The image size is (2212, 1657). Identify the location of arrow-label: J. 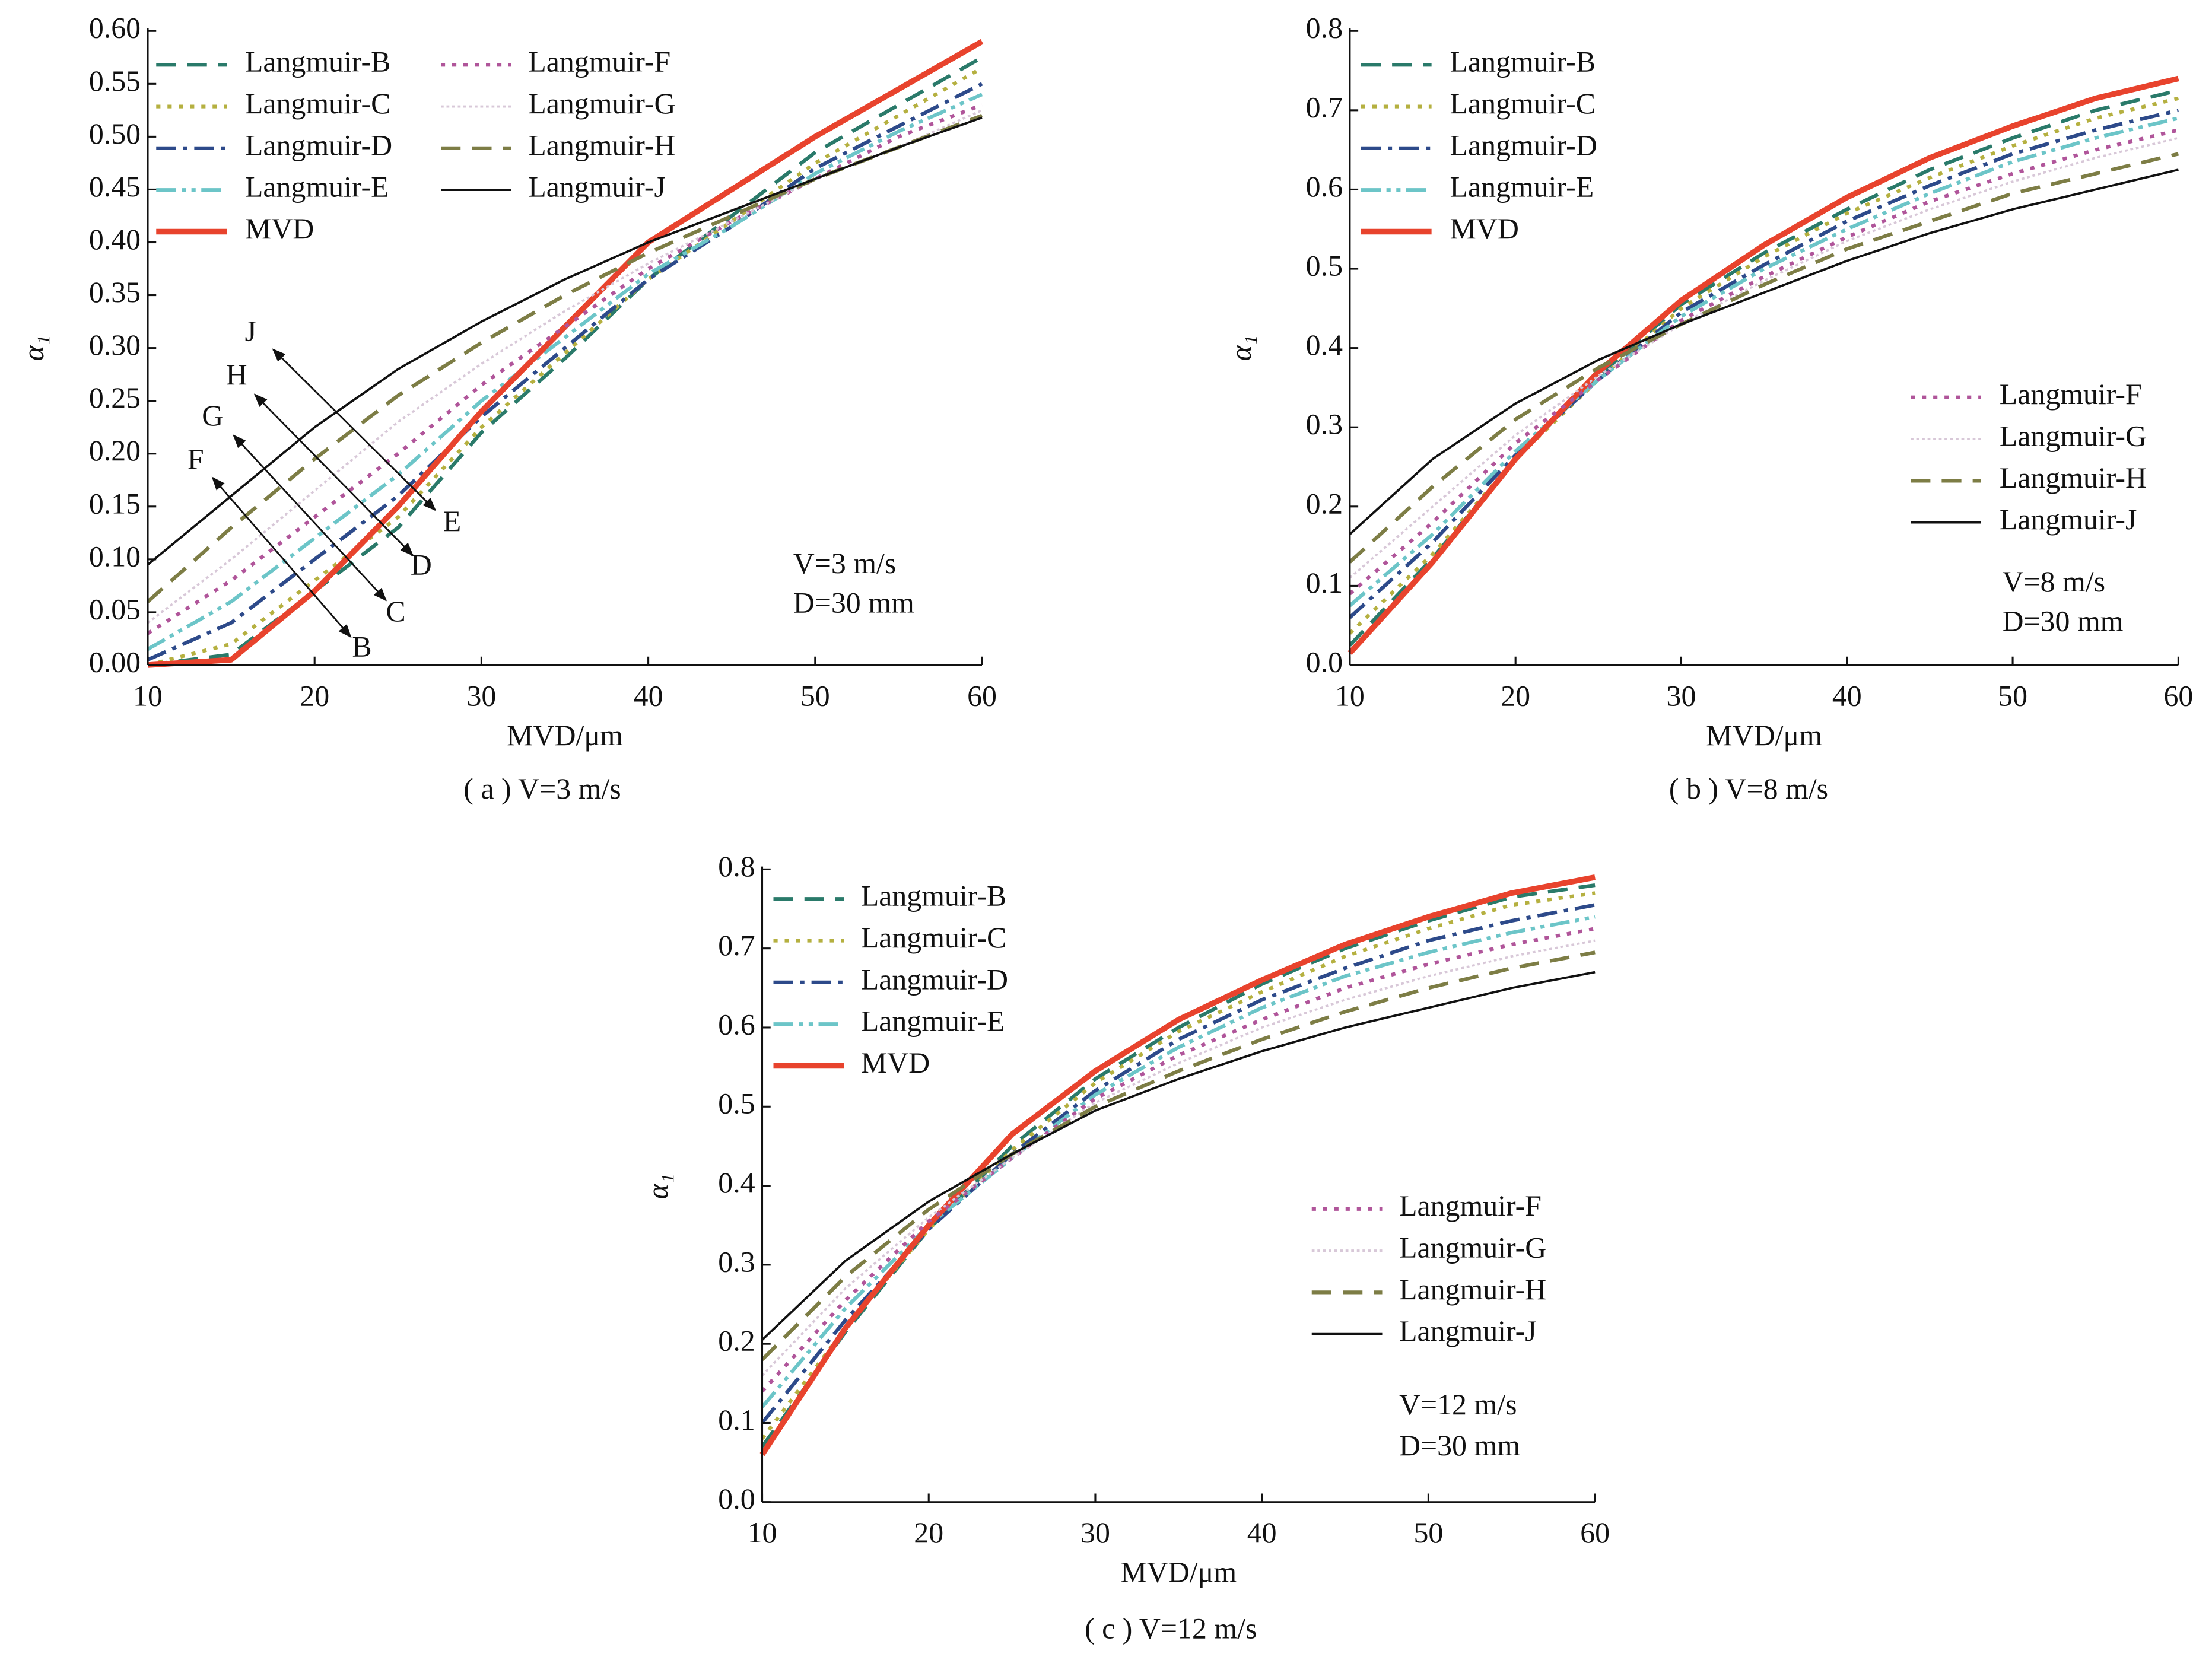
(250, 330).